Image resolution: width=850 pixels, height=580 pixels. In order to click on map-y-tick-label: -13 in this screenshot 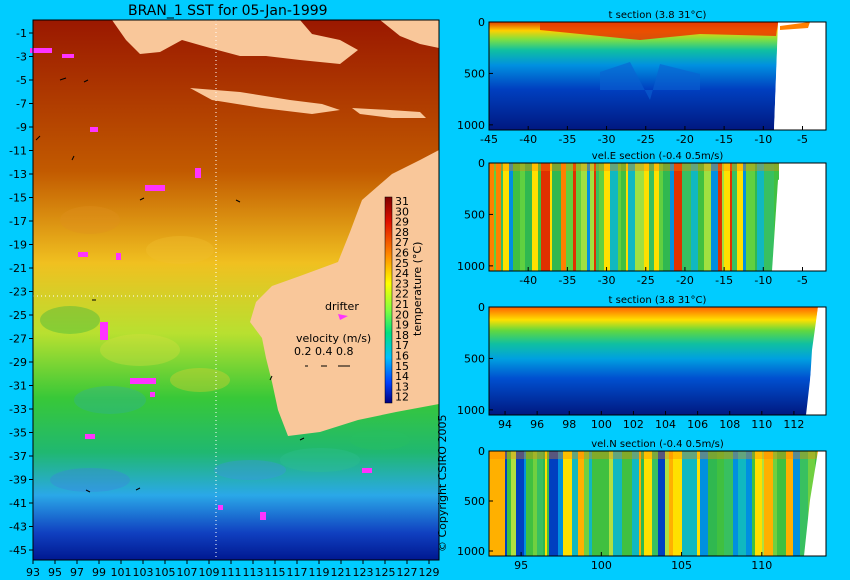, I will do `click(18, 174)`.